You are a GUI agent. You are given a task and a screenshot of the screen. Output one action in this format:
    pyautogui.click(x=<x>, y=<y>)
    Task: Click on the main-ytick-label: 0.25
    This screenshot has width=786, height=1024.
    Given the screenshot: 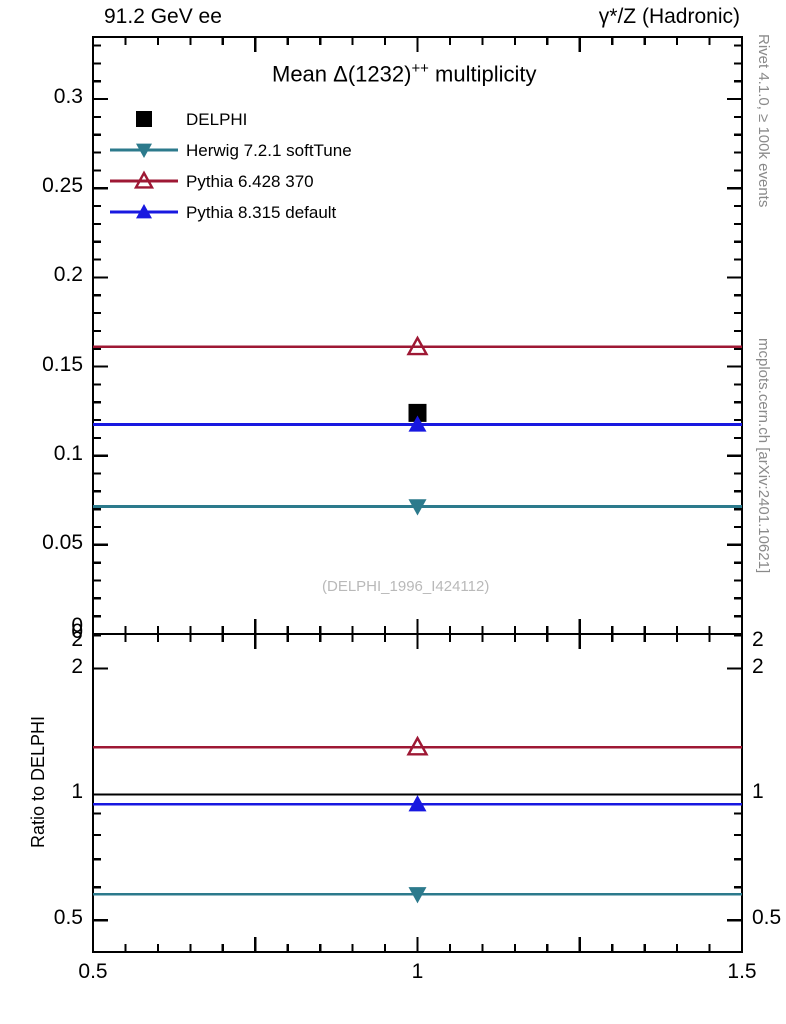 What is the action you would take?
    pyautogui.click(x=62, y=186)
    